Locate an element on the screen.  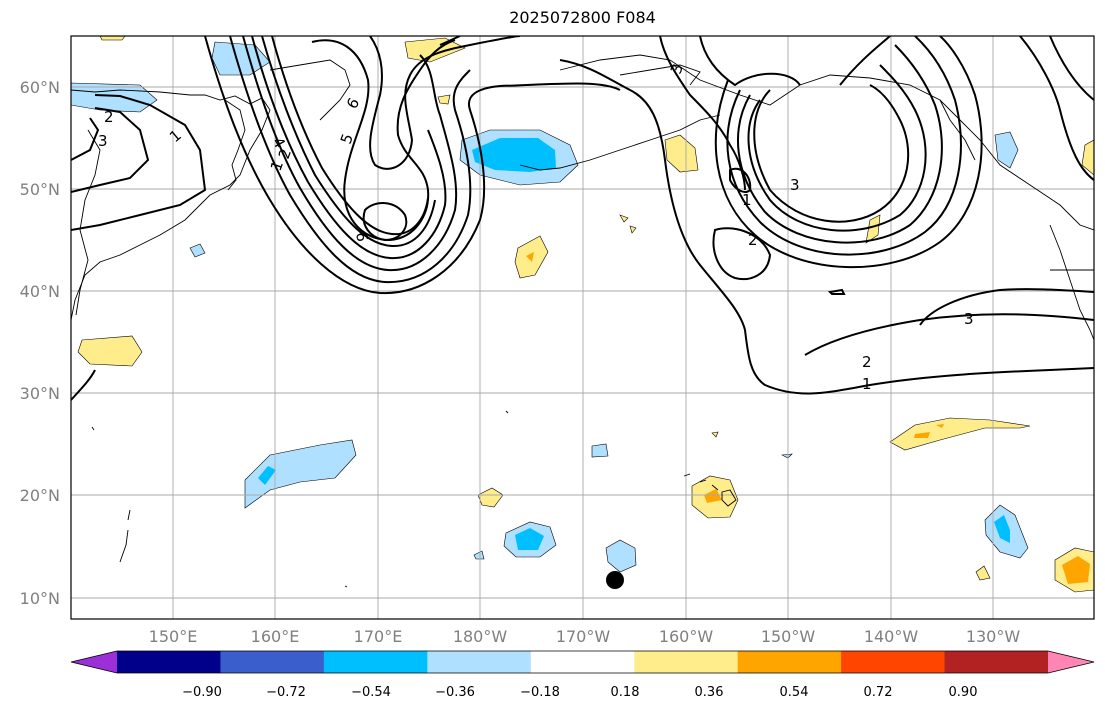
lon-label: 180°W is located at coordinates (480, 636).